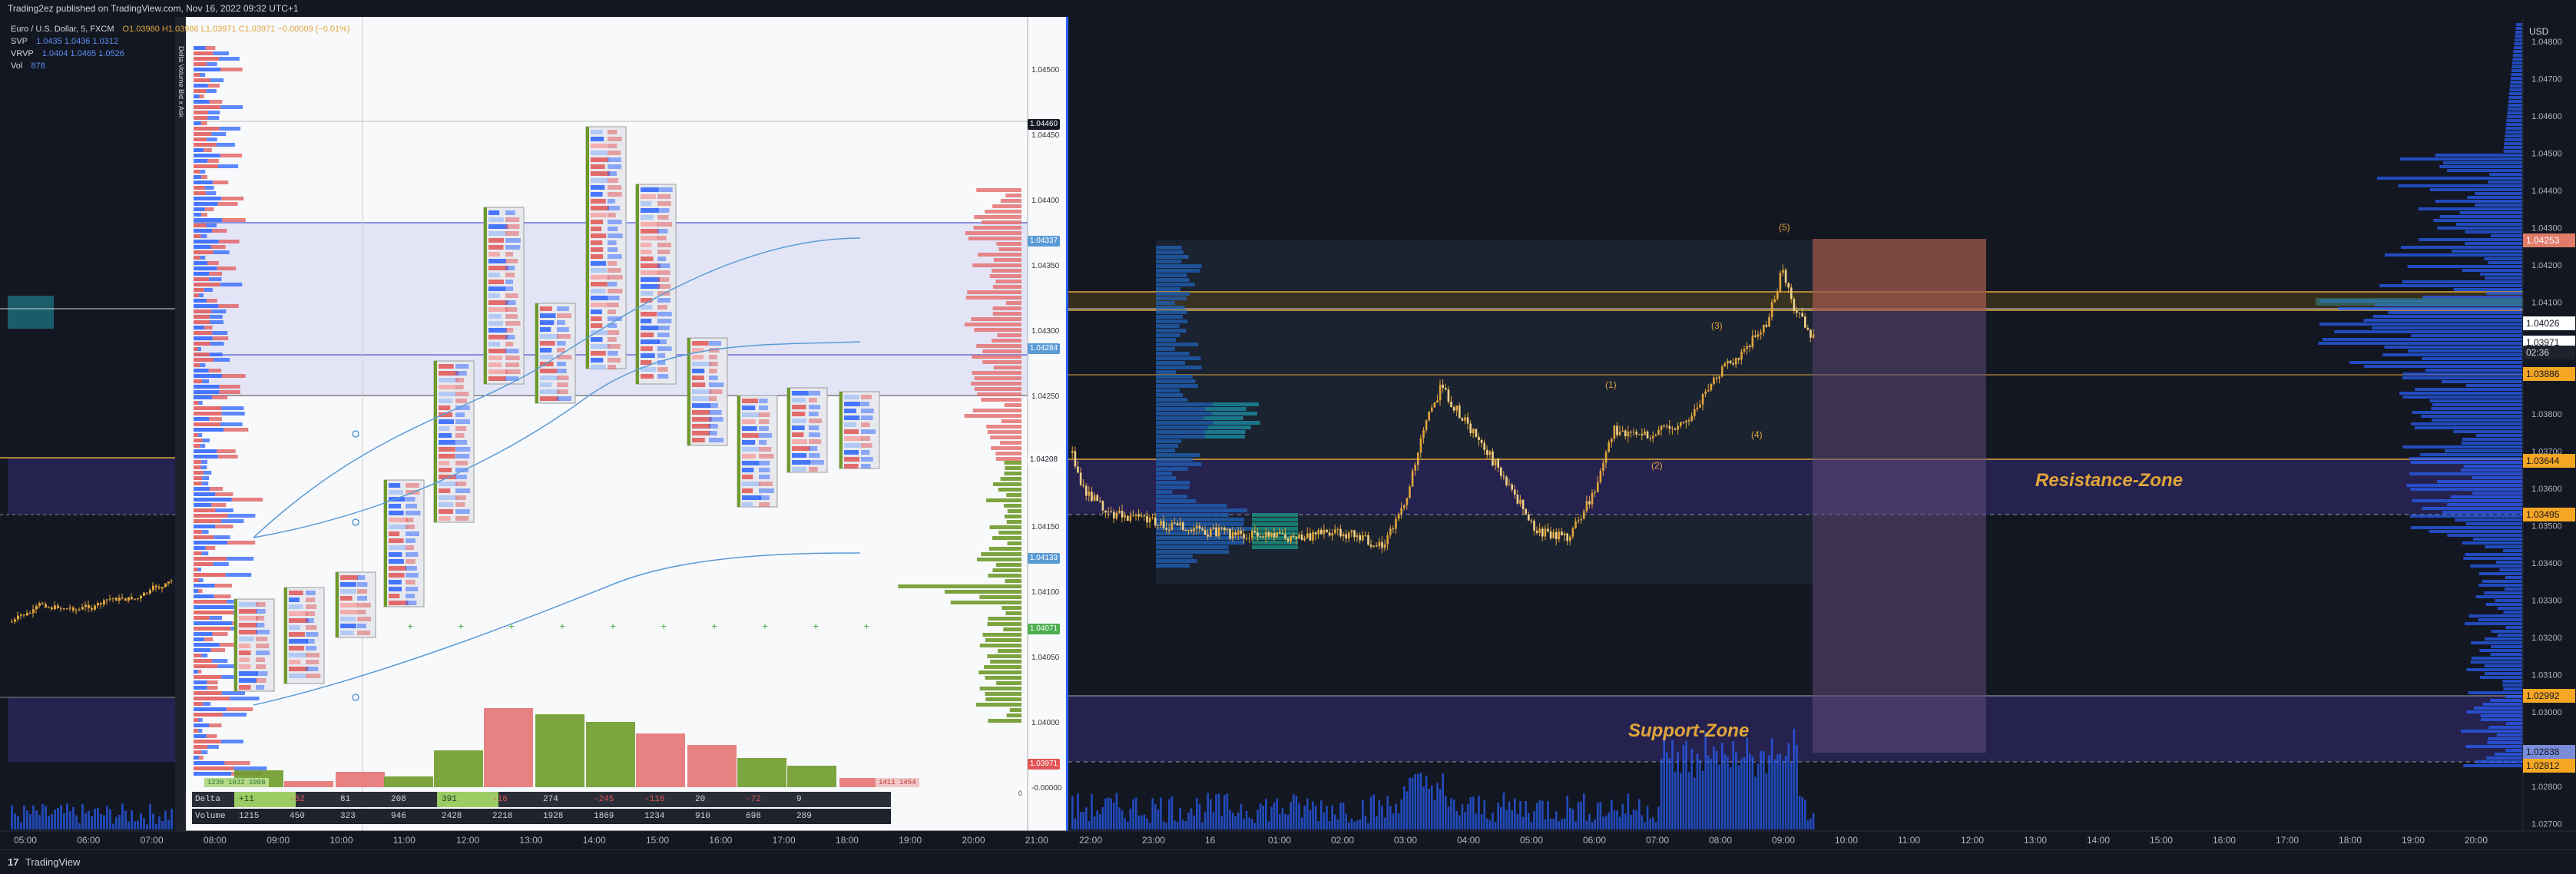  What do you see at coordinates (211, 816) in the screenshot?
I see `volume-row-label: Volume` at bounding box center [211, 816].